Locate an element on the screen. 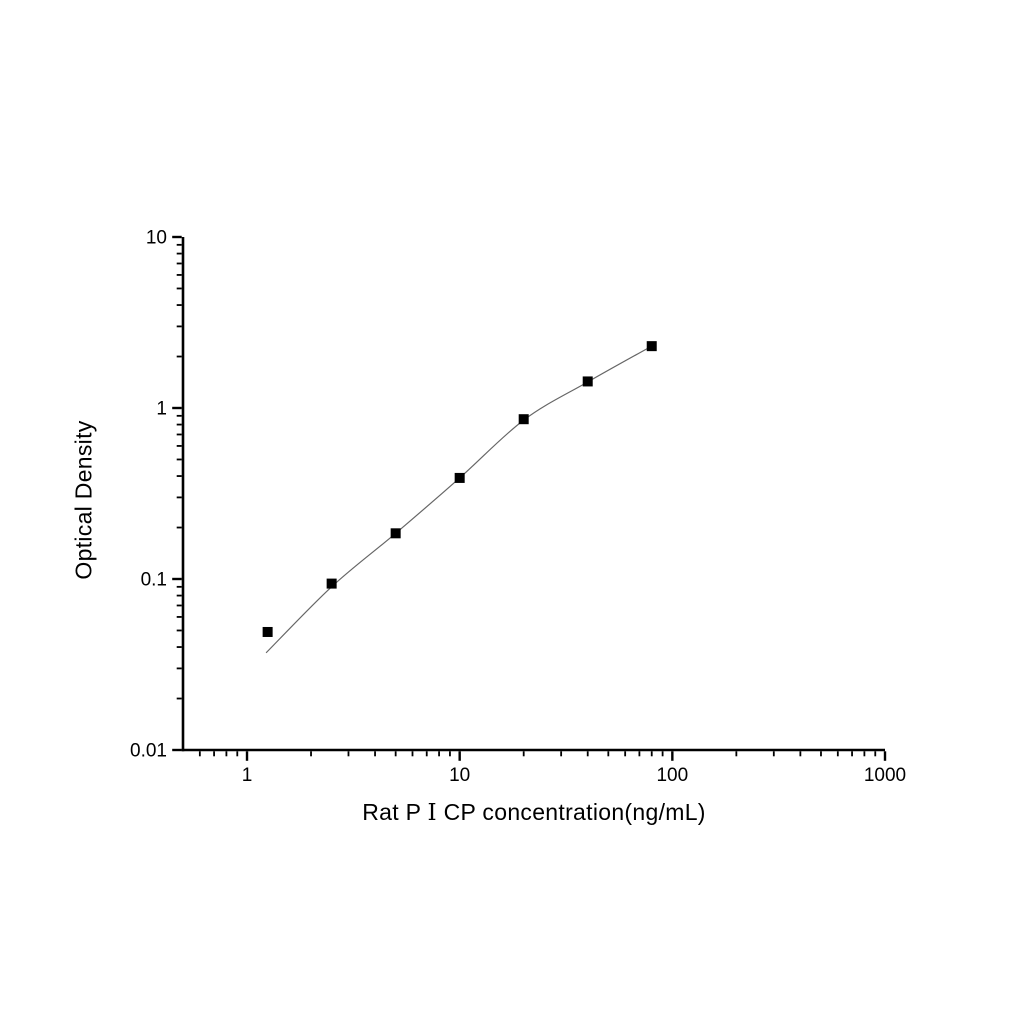  x-tick-label: 100 is located at coordinates (672, 775).